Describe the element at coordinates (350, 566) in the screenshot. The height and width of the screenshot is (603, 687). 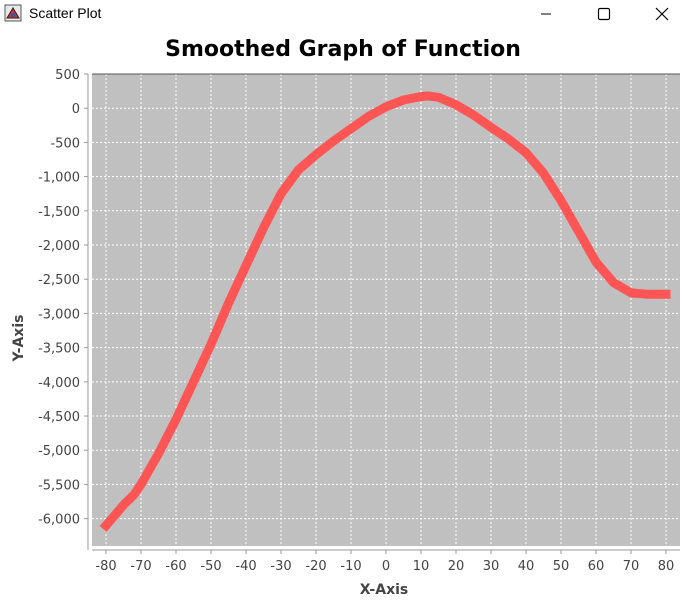
I see `x-tick-label: -10` at that location.